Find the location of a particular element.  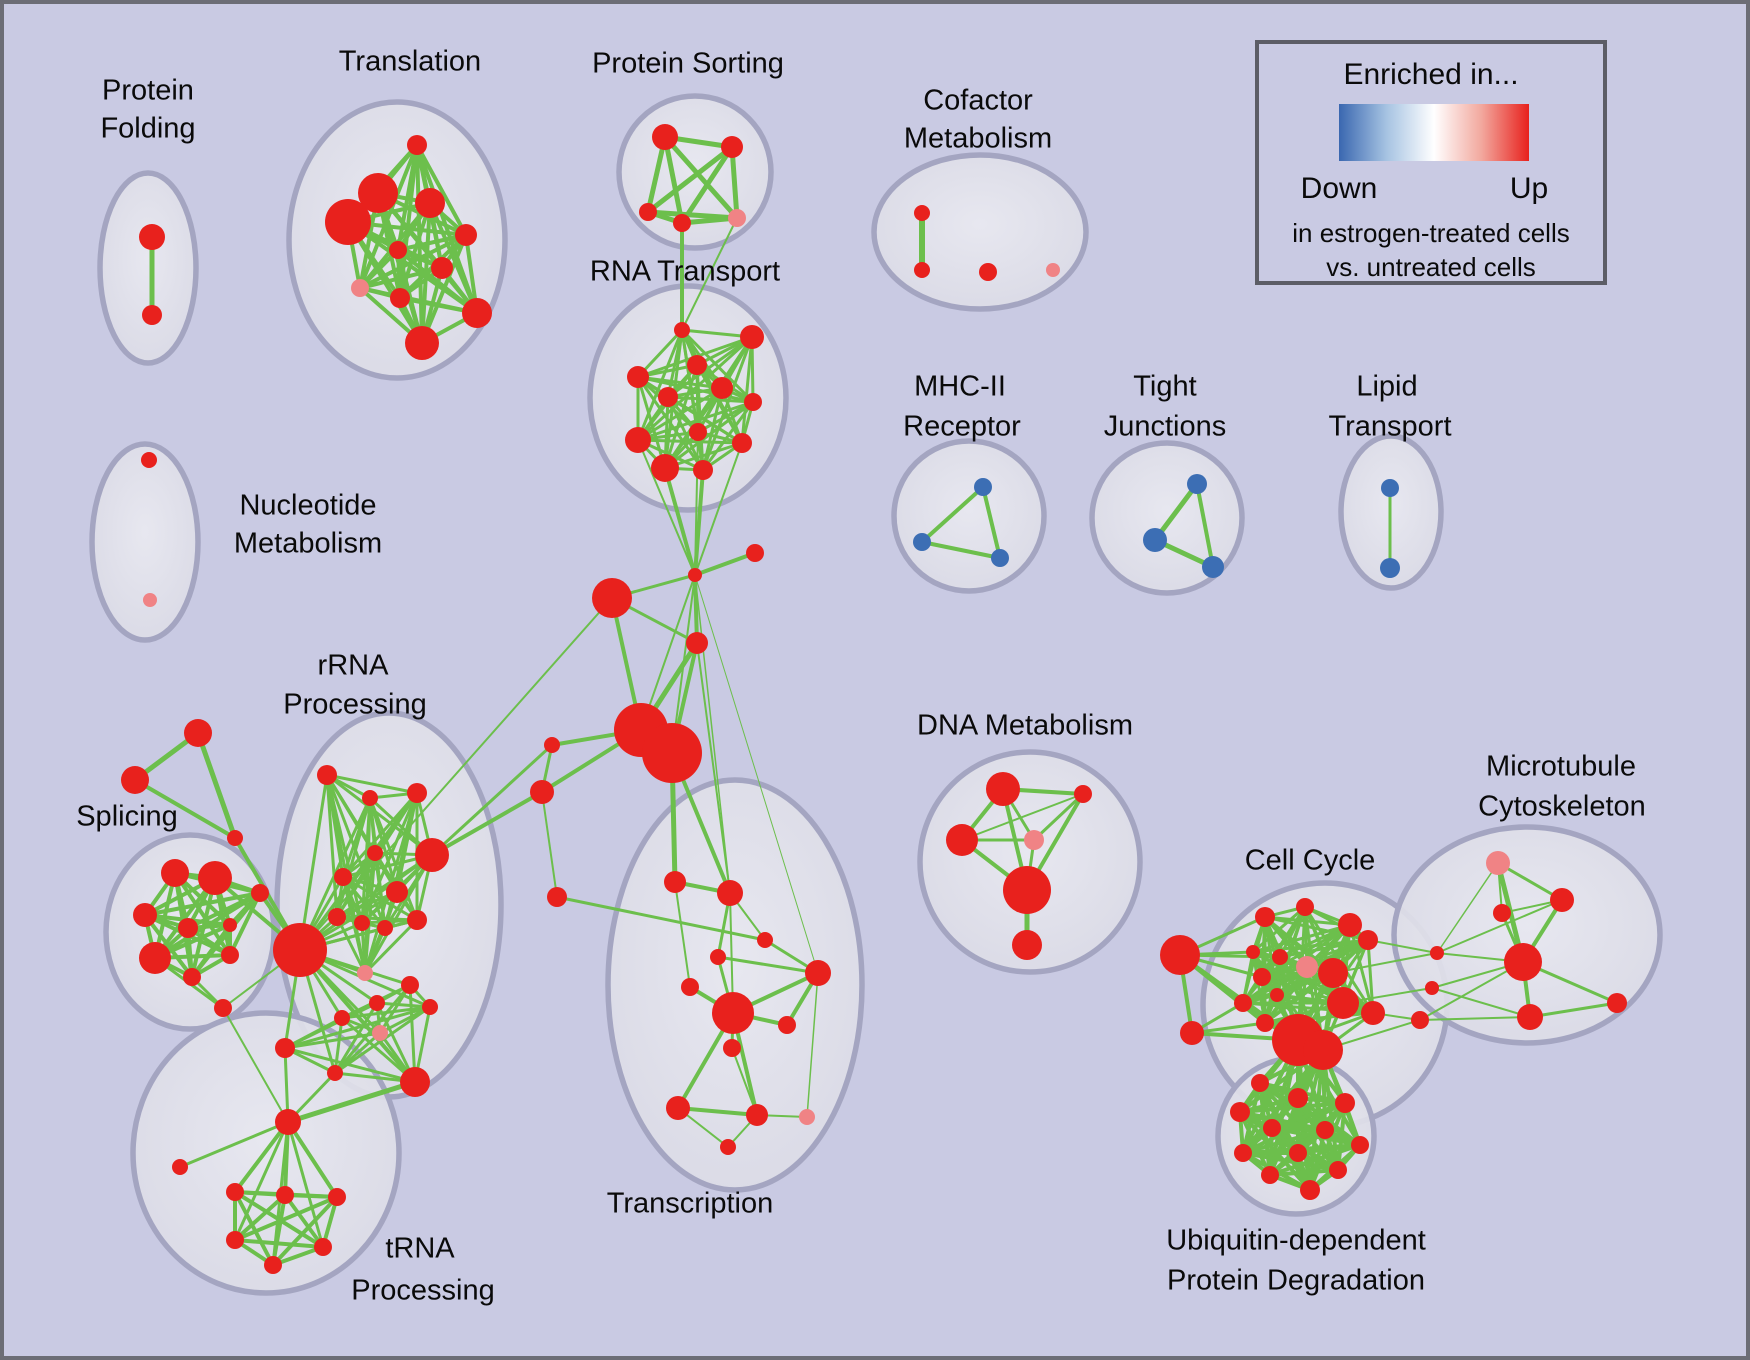

cluster-label-ubiquitin-dependent-protein-degradation-line1: Ubiquitin-dependent is located at coordinates (1296, 1241).